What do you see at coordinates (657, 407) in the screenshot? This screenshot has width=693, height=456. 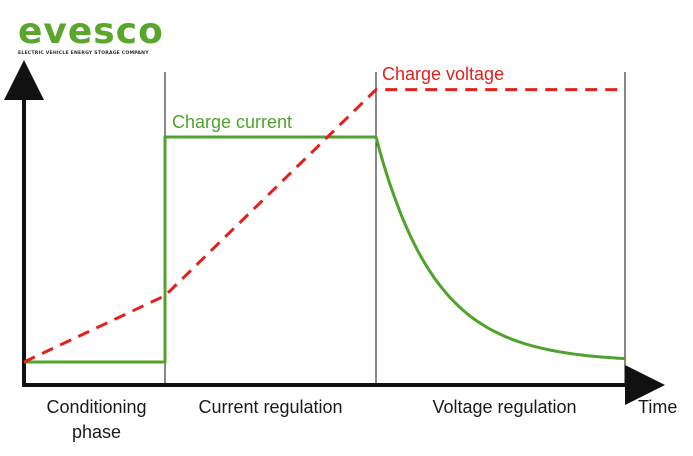 I see `x-axis-label: Time` at bounding box center [657, 407].